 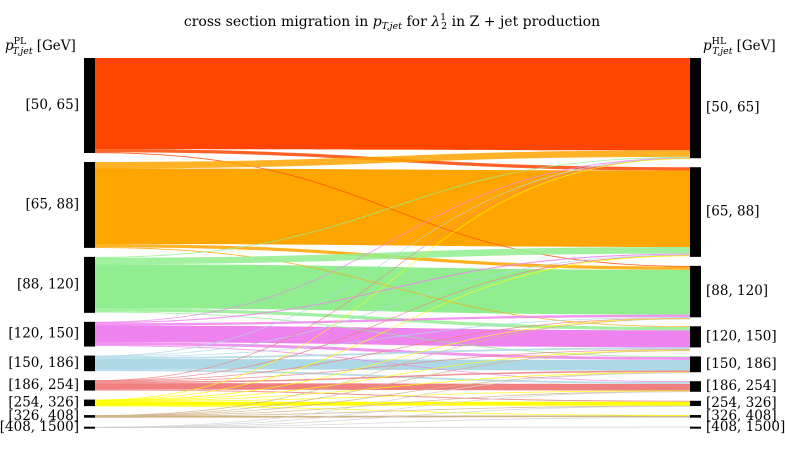 I want to click on right-bin-label-5: [186, 254], so click(x=741, y=386).